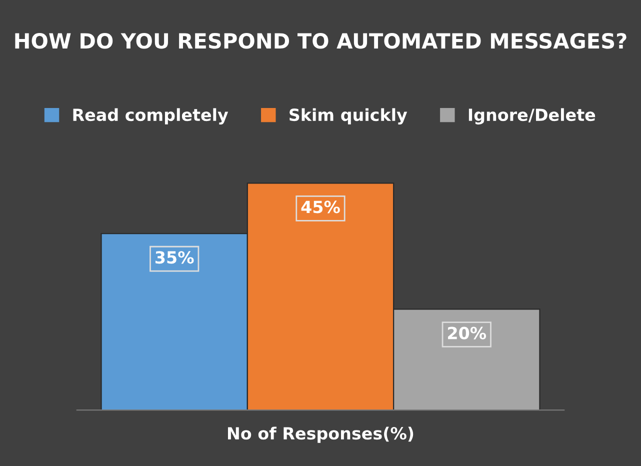 The image size is (641, 466). I want to click on data-label: 45%, so click(320, 207).